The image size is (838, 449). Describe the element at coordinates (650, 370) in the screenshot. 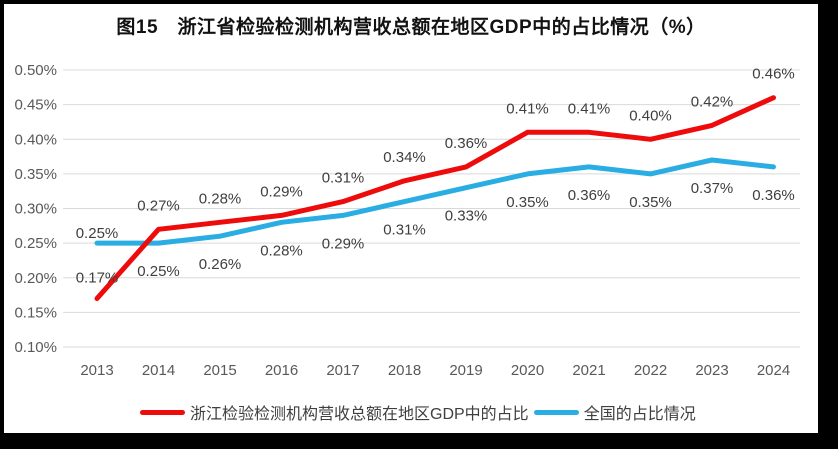

I see `x-tick-label: 2022` at that location.